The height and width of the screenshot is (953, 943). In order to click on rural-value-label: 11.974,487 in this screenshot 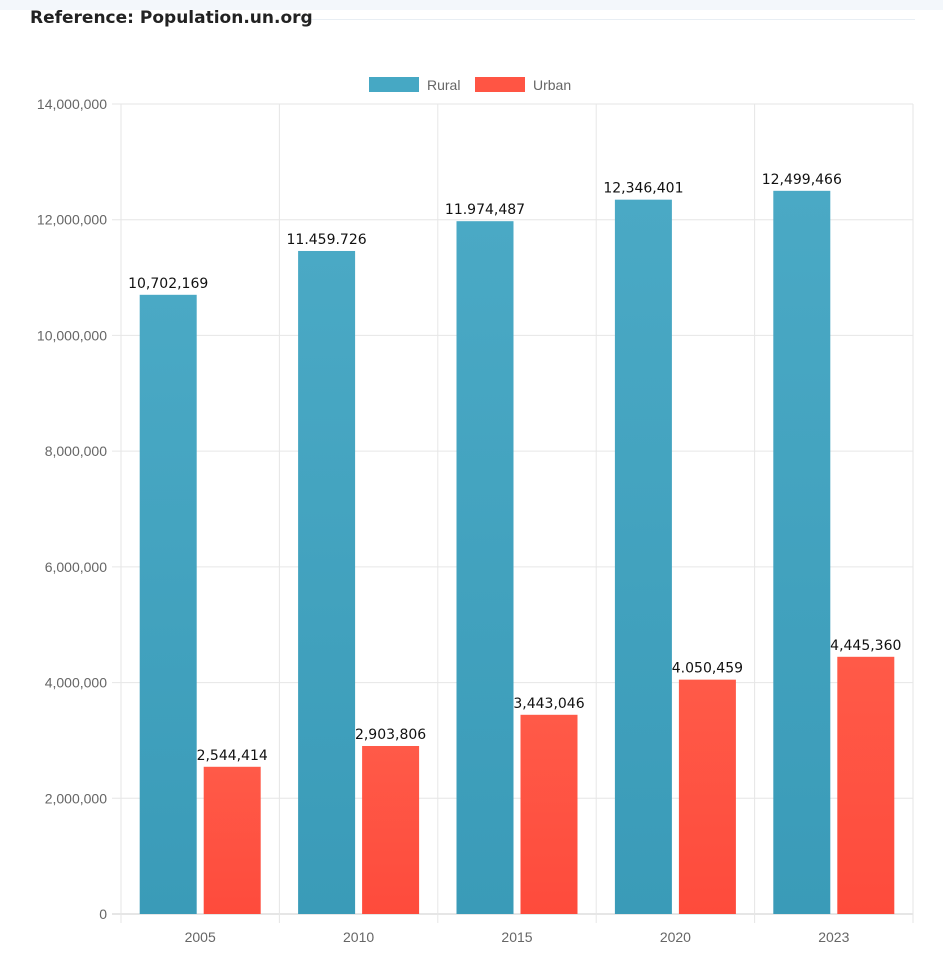, I will do `click(485, 210)`.